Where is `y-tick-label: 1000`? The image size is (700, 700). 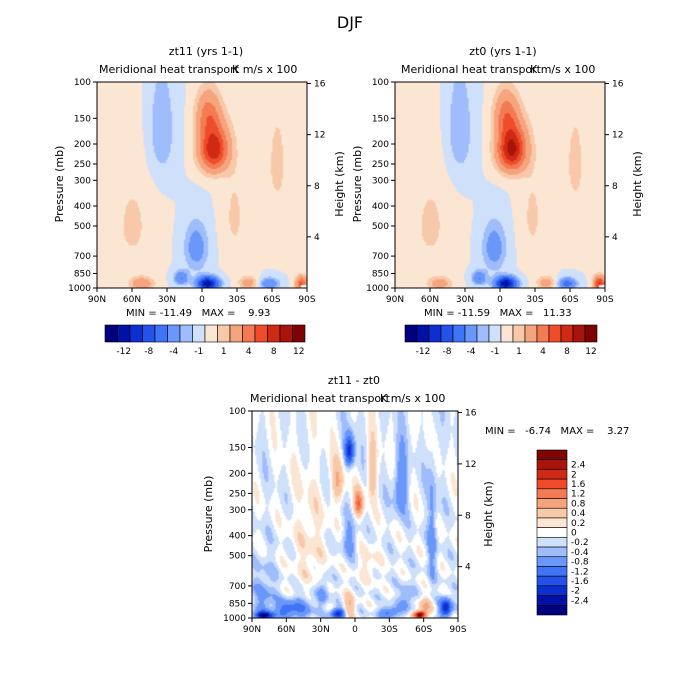
y-tick-label: 1000 is located at coordinates (79, 289).